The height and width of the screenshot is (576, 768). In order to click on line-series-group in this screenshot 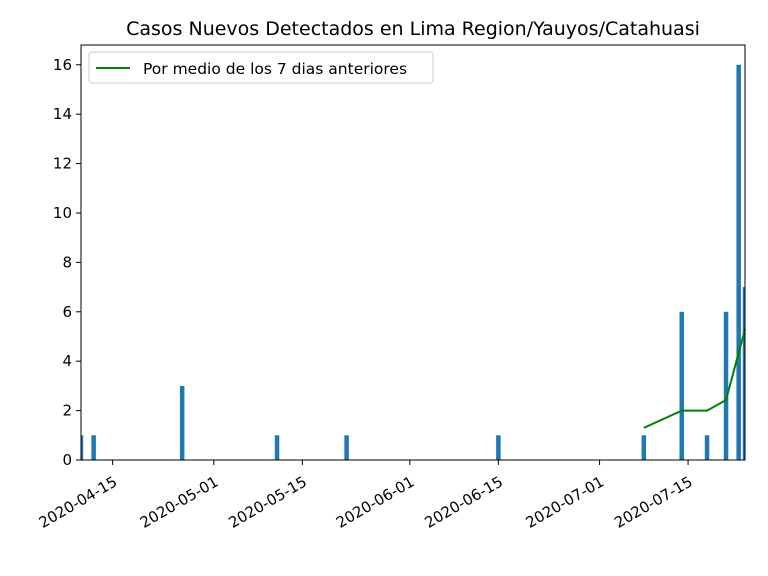, I will do `click(694, 378)`.